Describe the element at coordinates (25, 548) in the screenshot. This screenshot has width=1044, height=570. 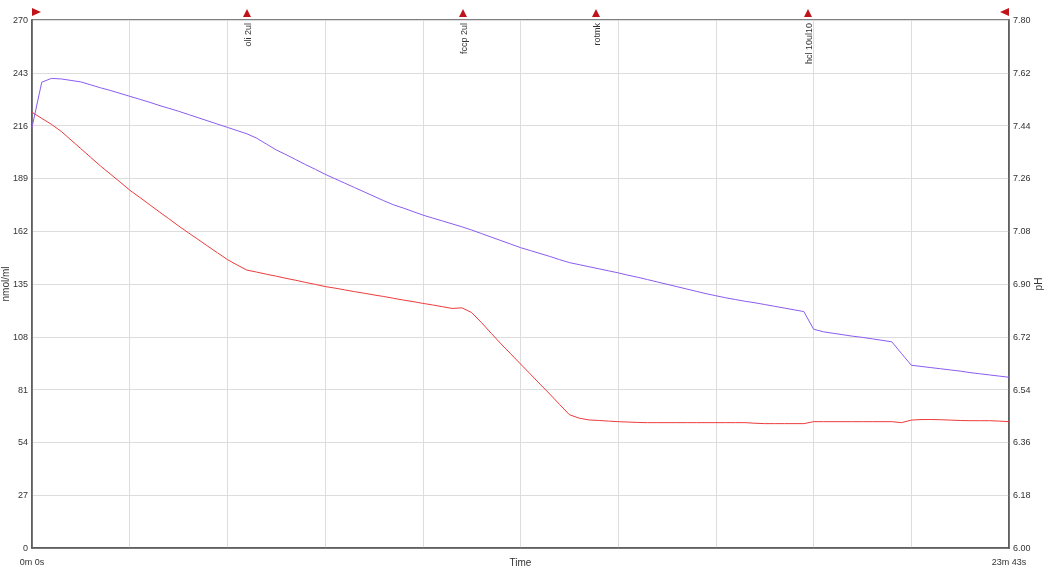
I see `y-tick-label: 0` at that location.